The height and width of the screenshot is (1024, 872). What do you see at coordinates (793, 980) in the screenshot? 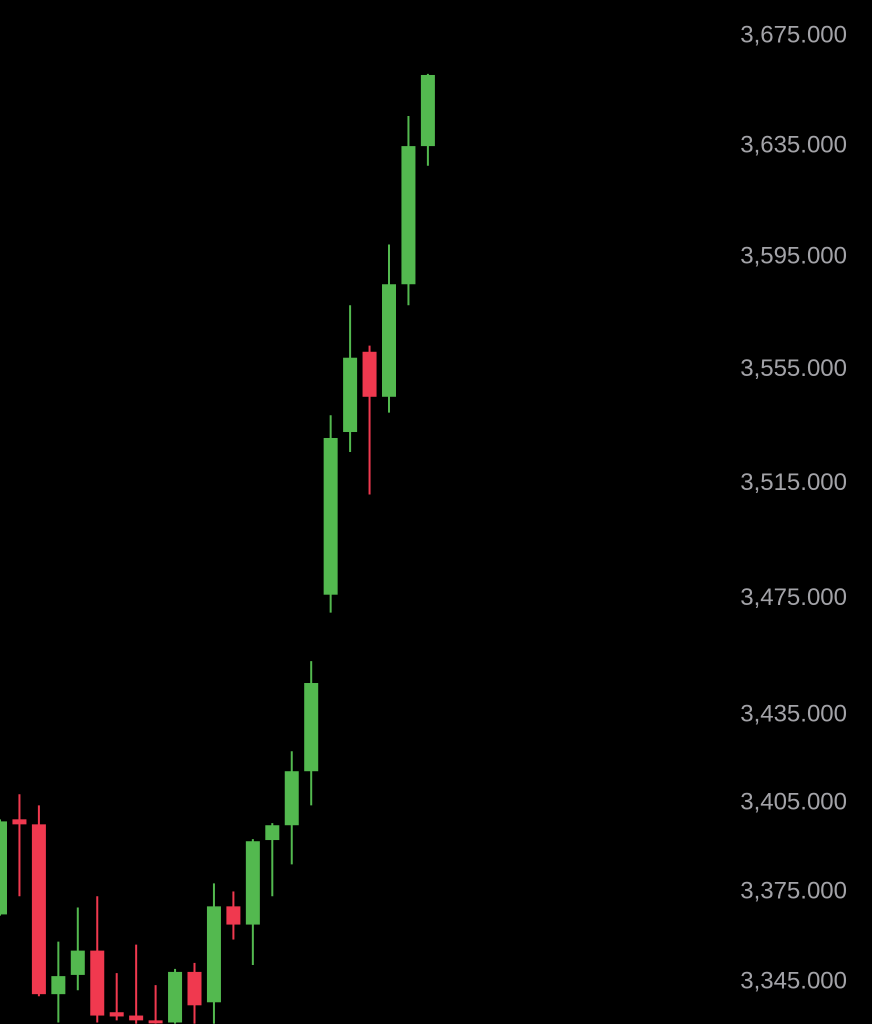
I see `y-tick-label: 3,345.000` at bounding box center [793, 980].